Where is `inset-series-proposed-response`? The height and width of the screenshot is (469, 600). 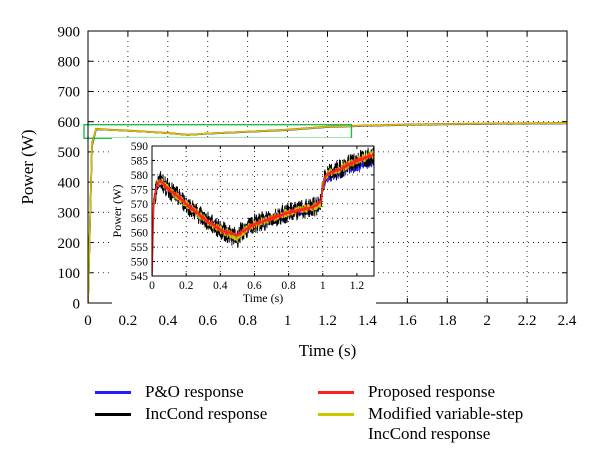
inset-series-proposed-response is located at coordinates (263, 213).